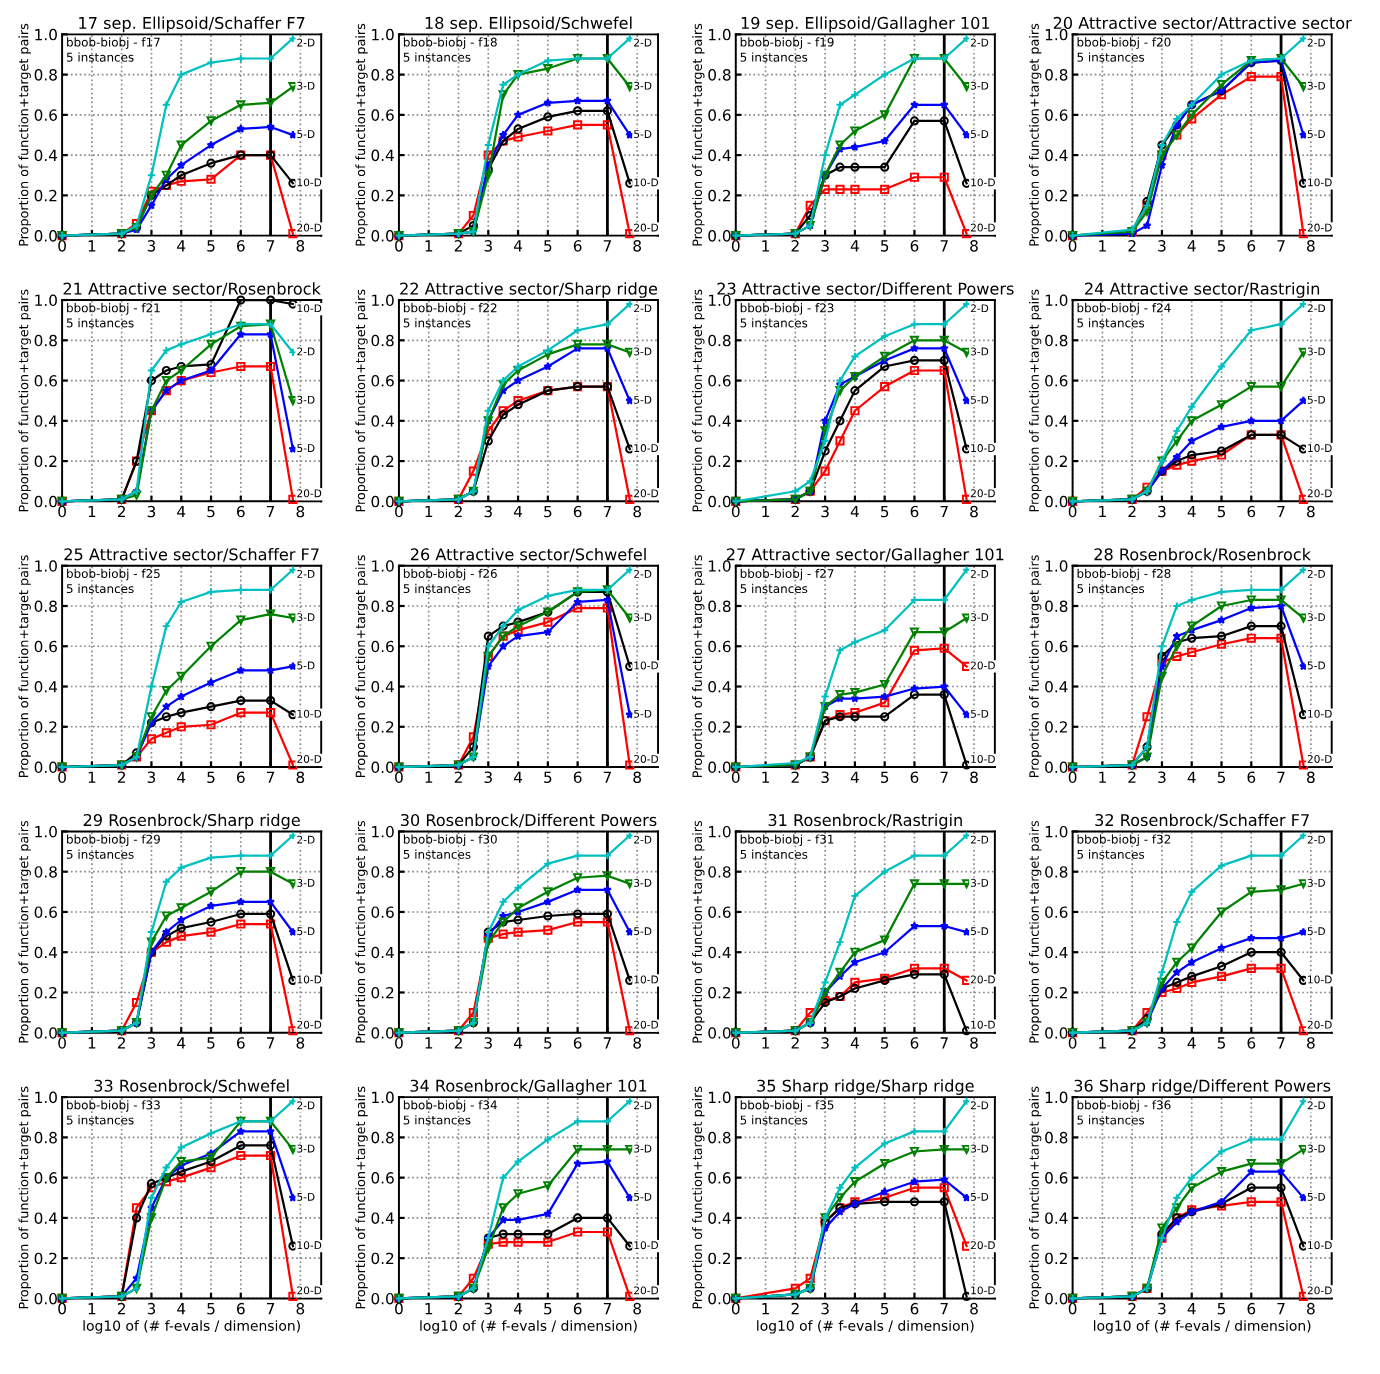 This screenshot has height=1374, width=1380. What do you see at coordinates (1202, 23) in the screenshot?
I see `chart-title: 20 Attractive sector/Attractive sector` at bounding box center [1202, 23].